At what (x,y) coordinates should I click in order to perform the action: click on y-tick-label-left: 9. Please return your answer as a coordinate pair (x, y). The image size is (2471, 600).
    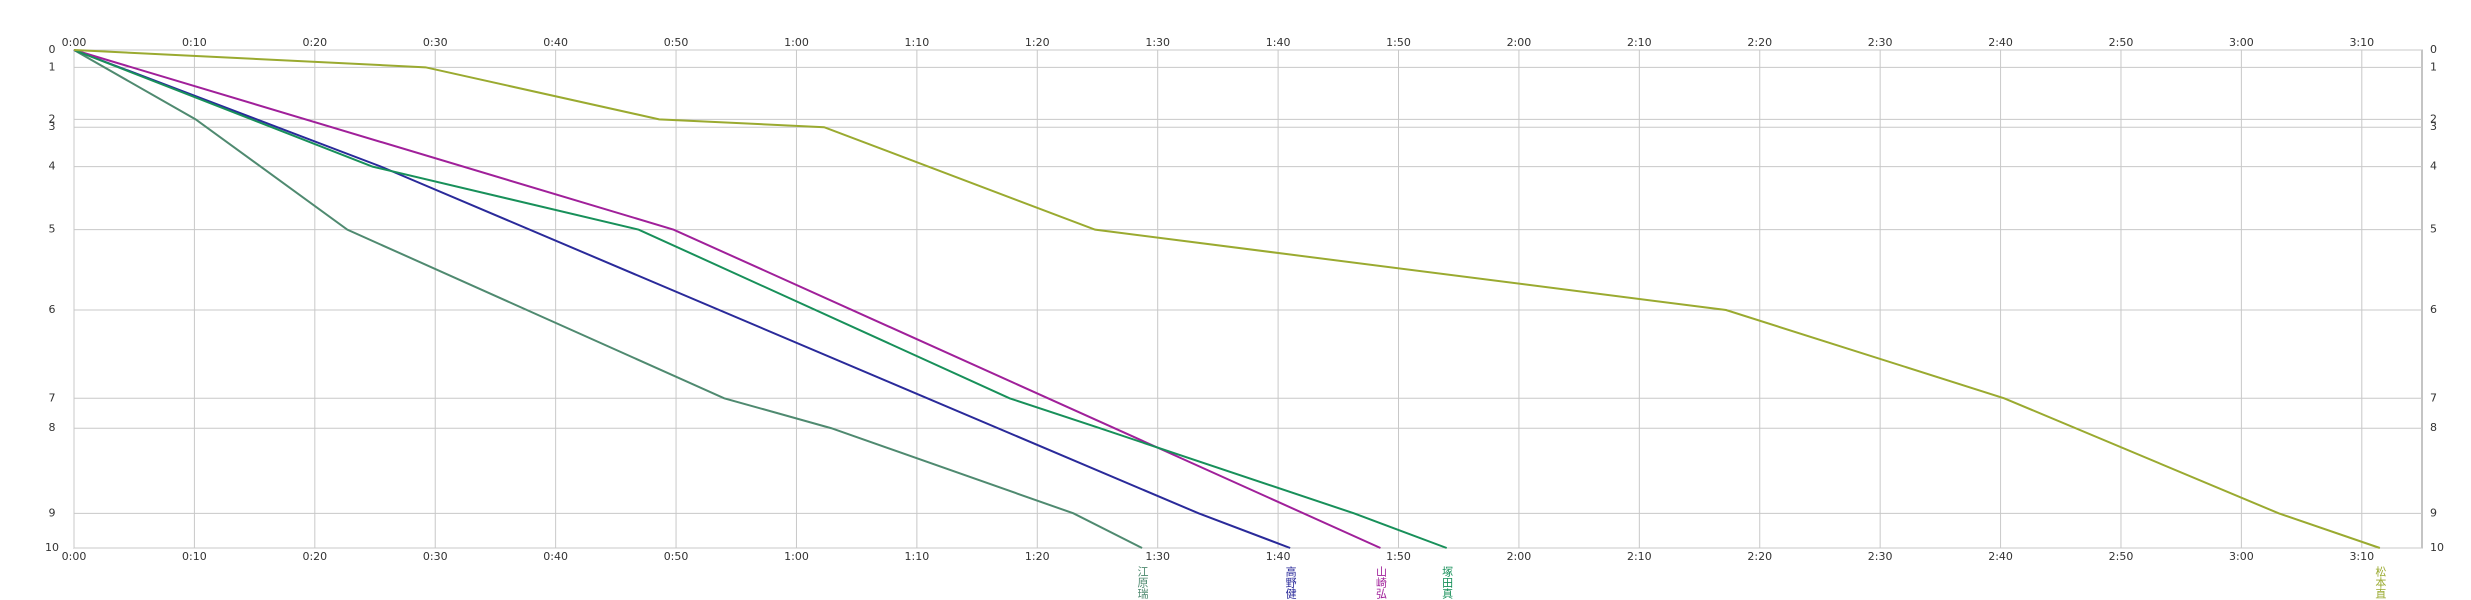
    Looking at the image, I should click on (52, 512).